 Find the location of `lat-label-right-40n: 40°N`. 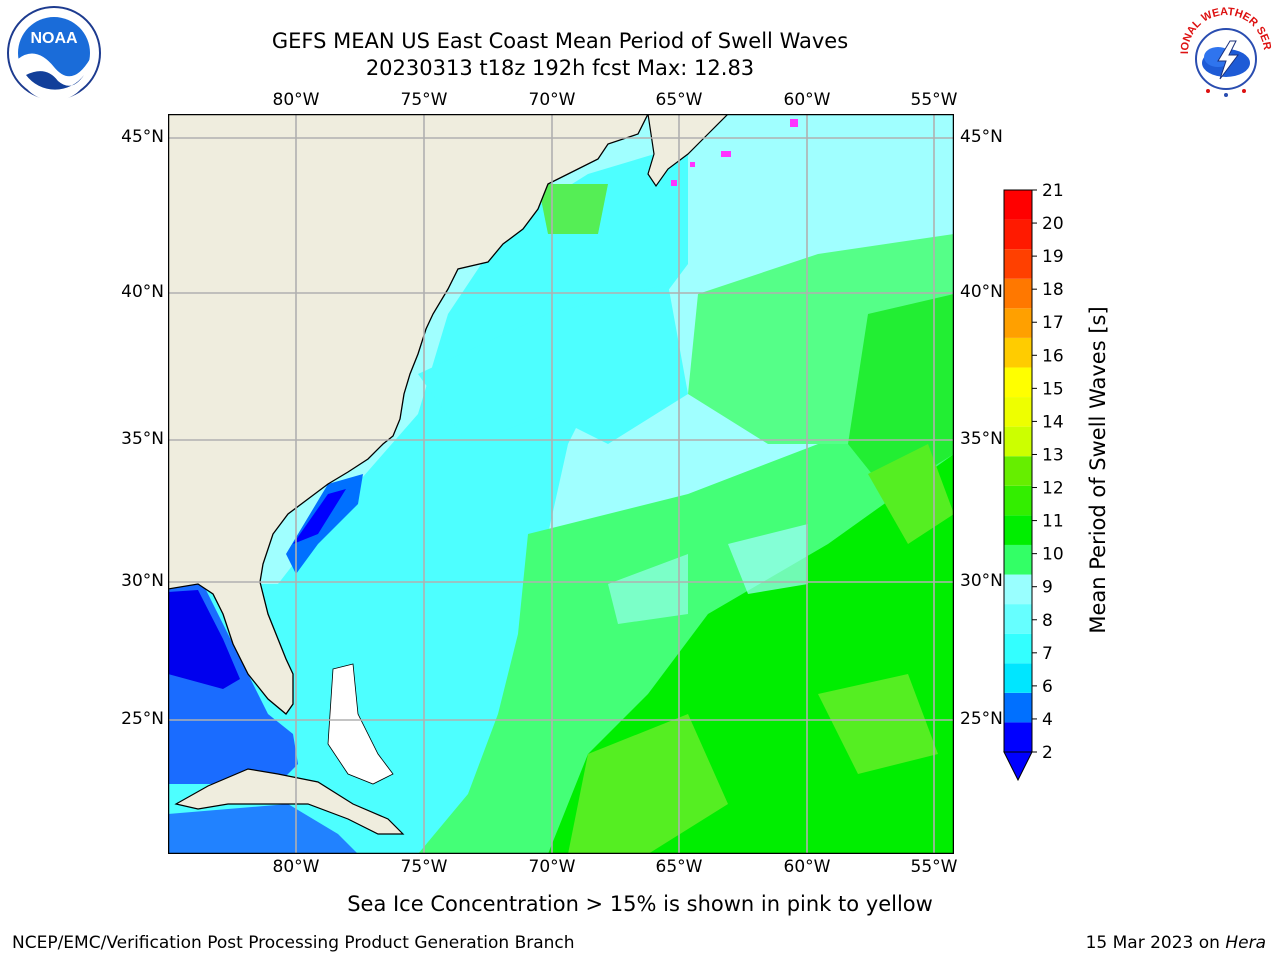

lat-label-right-40n: 40°N is located at coordinates (981, 292).